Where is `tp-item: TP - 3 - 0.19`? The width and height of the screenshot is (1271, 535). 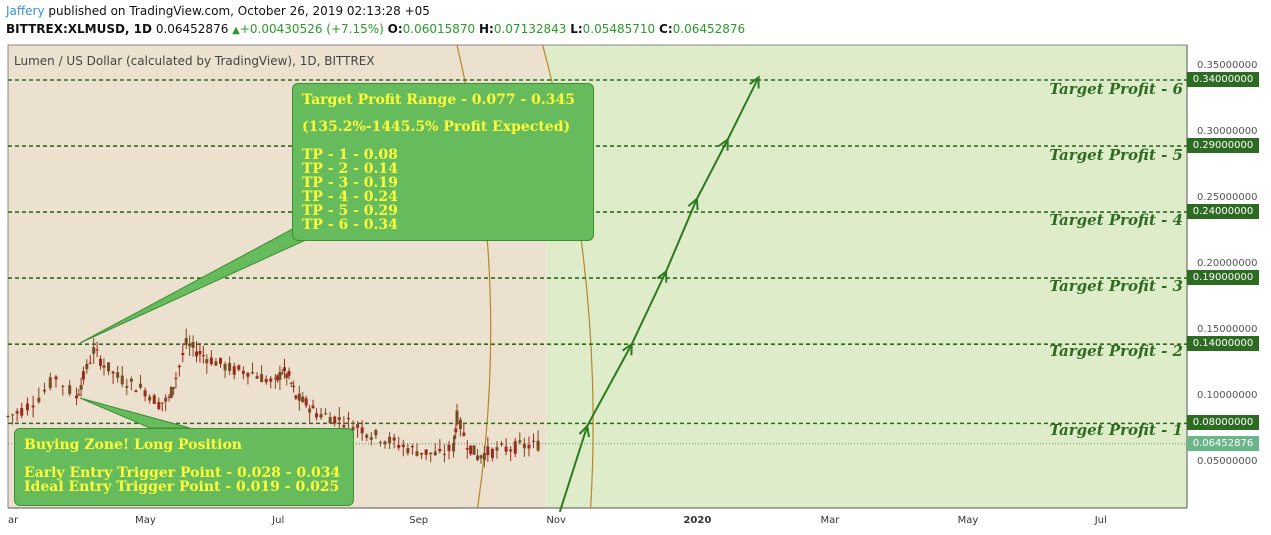
tp-item: TP - 3 - 0.19 is located at coordinates (350, 183).